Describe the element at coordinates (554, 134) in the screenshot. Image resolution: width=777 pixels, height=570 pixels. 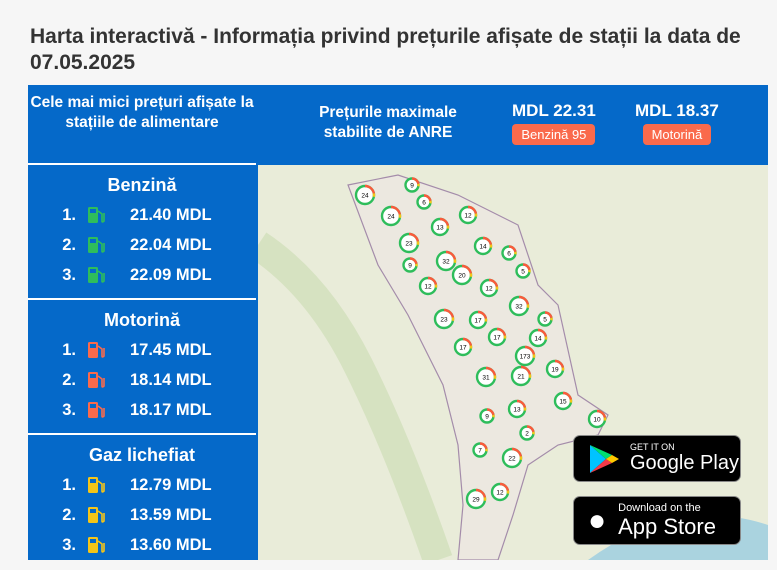
I see `fuel-badge: Benzină 95` at that location.